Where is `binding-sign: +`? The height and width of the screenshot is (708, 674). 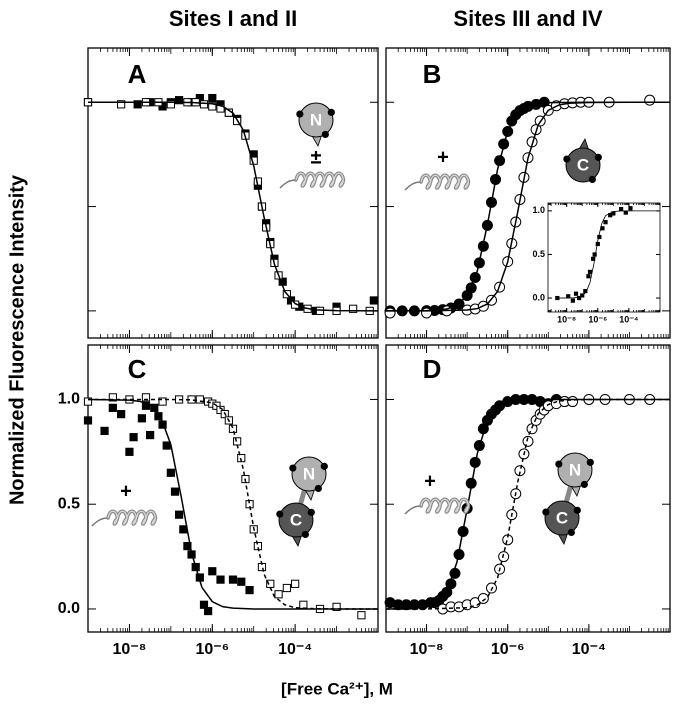 binding-sign: + is located at coordinates (126, 491).